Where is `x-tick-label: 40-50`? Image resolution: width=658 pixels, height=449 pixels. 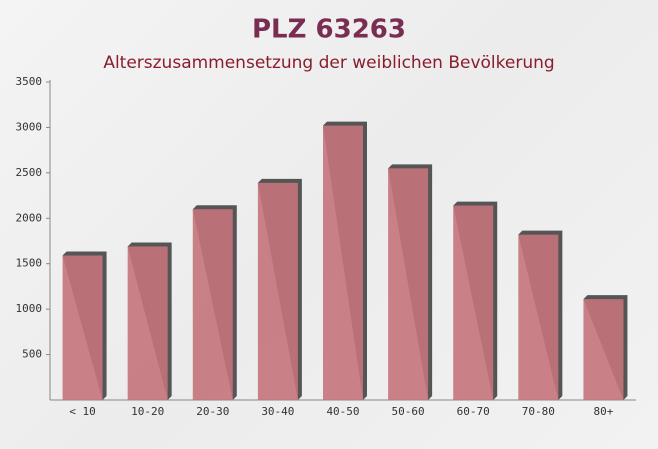
x-tick-label: 40-50 is located at coordinates (342, 411).